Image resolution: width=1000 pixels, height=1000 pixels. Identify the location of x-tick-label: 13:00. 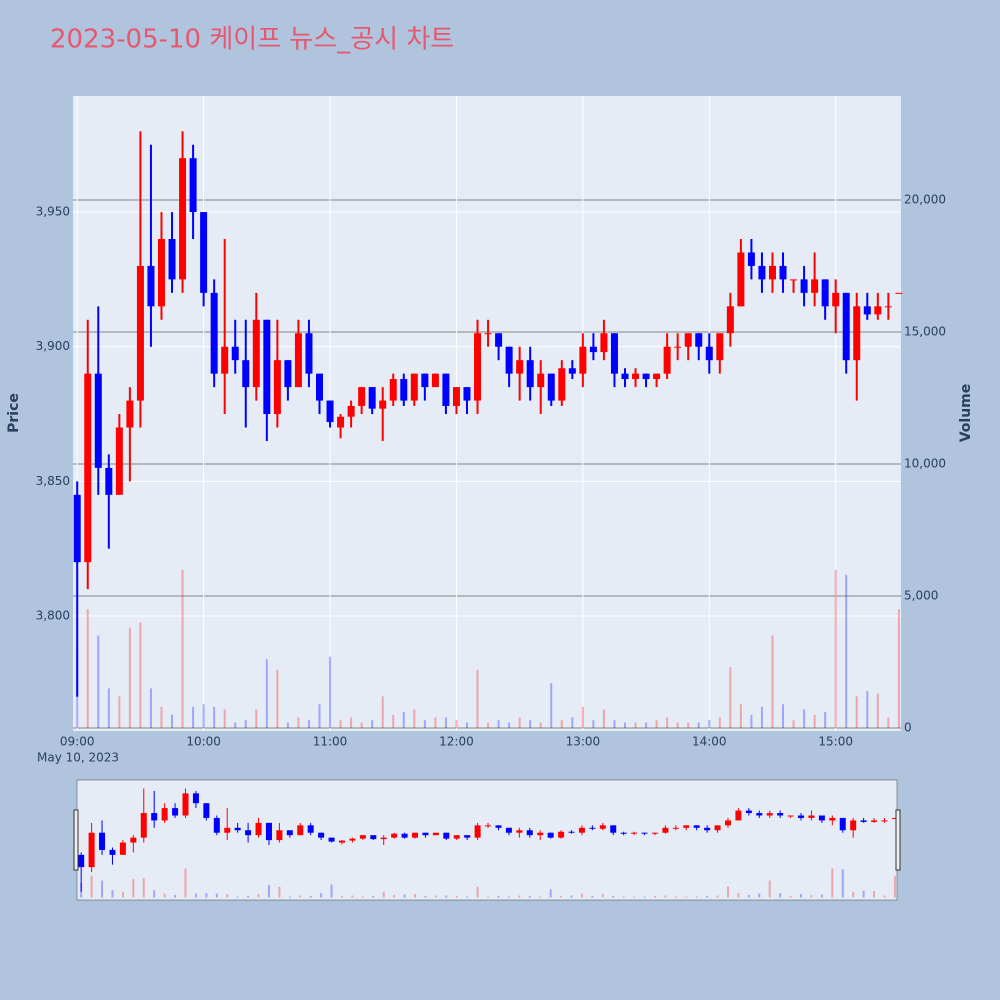
(583, 742).